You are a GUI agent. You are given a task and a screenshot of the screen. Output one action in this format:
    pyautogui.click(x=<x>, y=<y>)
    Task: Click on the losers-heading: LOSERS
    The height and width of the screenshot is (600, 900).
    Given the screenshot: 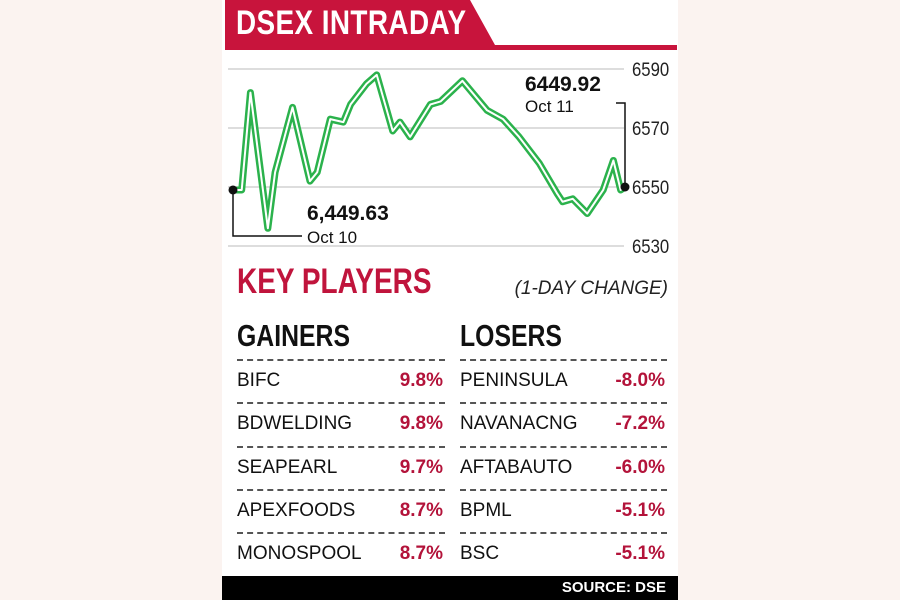 What is the action you would take?
    pyautogui.click(x=511, y=335)
    